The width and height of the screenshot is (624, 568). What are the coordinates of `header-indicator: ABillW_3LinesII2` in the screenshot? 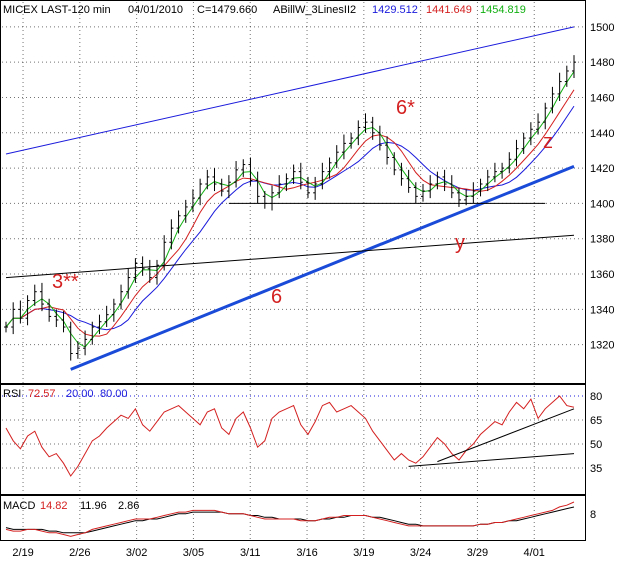 It's located at (314, 10).